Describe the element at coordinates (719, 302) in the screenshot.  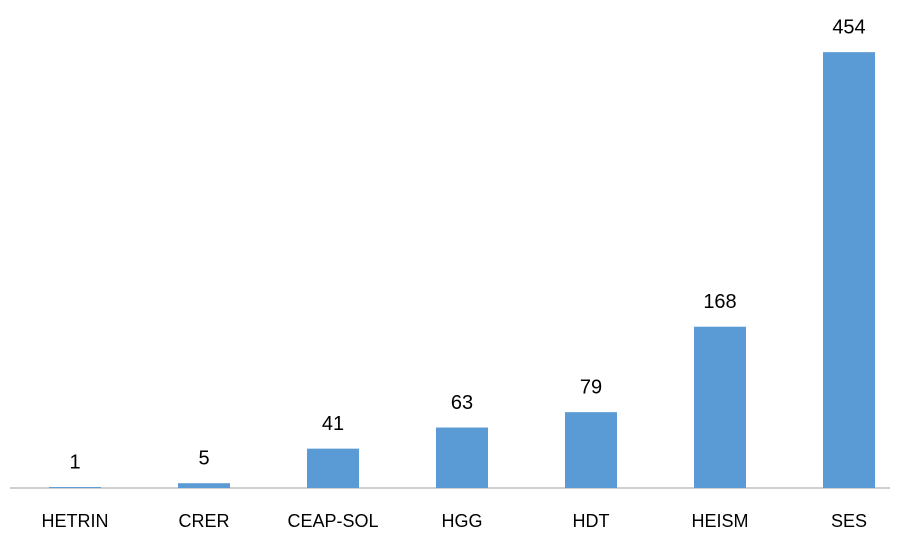
I see `data-label: 168` at that location.